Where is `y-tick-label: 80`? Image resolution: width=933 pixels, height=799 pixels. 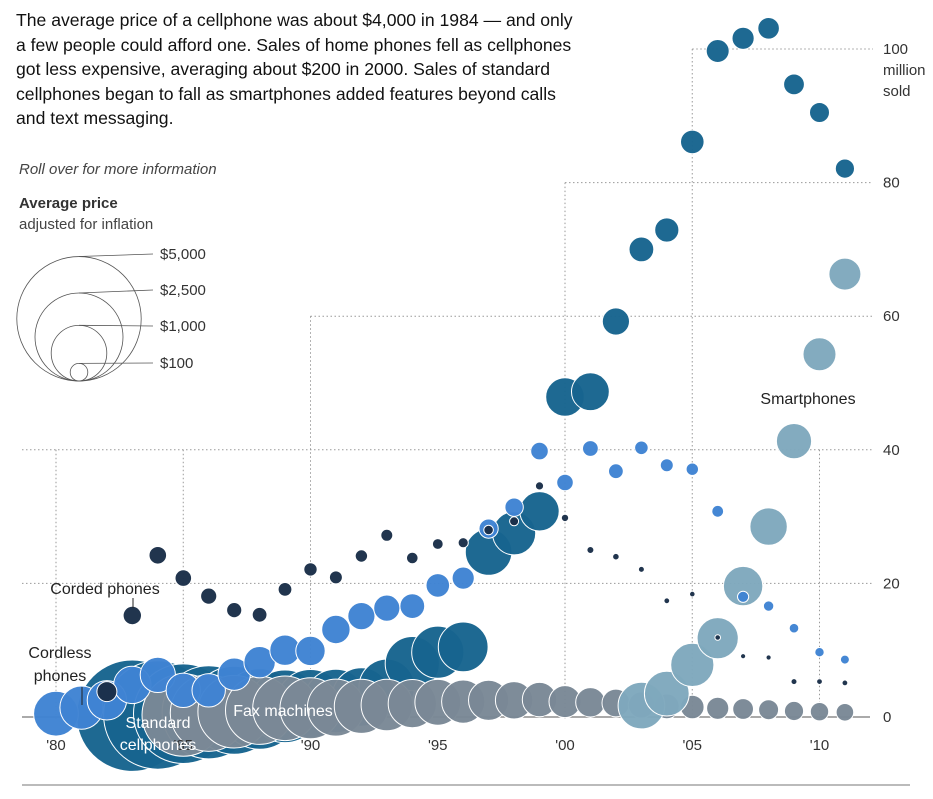 y-tick-label: 80 is located at coordinates (891, 183).